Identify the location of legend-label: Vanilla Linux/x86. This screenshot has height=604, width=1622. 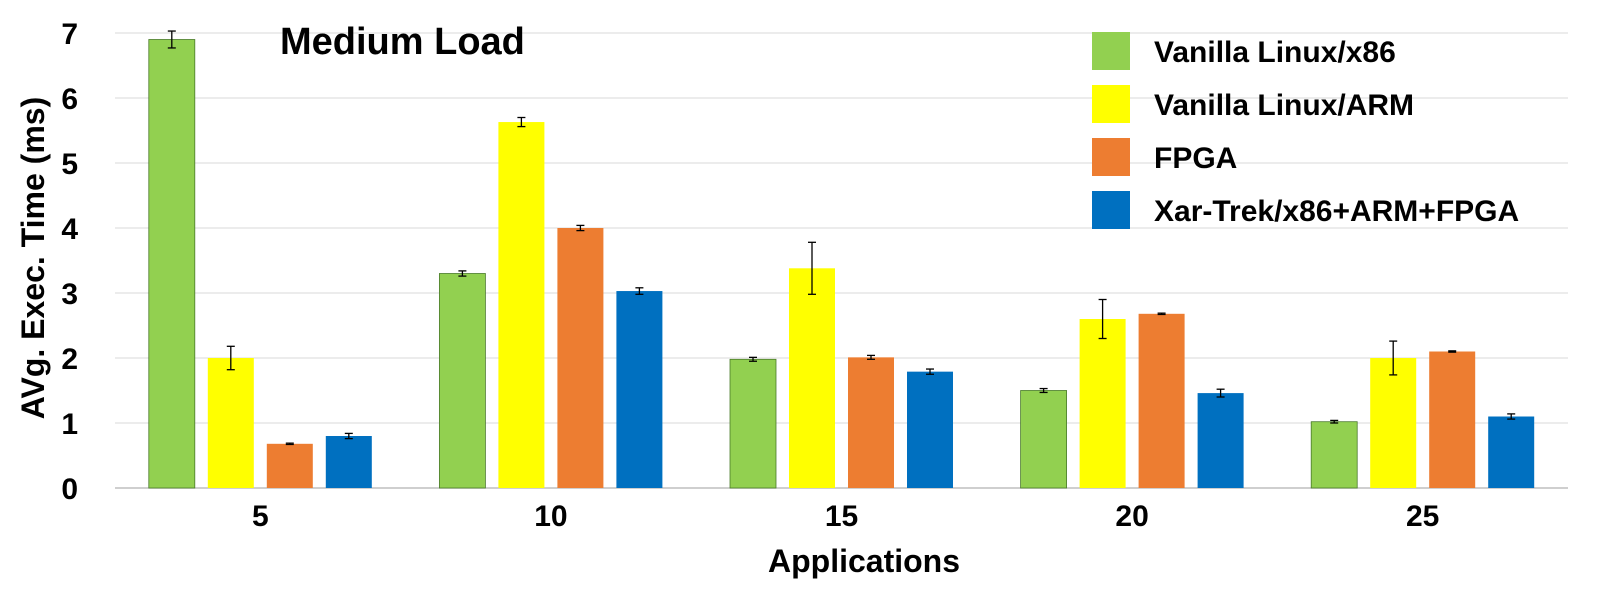
(1275, 52).